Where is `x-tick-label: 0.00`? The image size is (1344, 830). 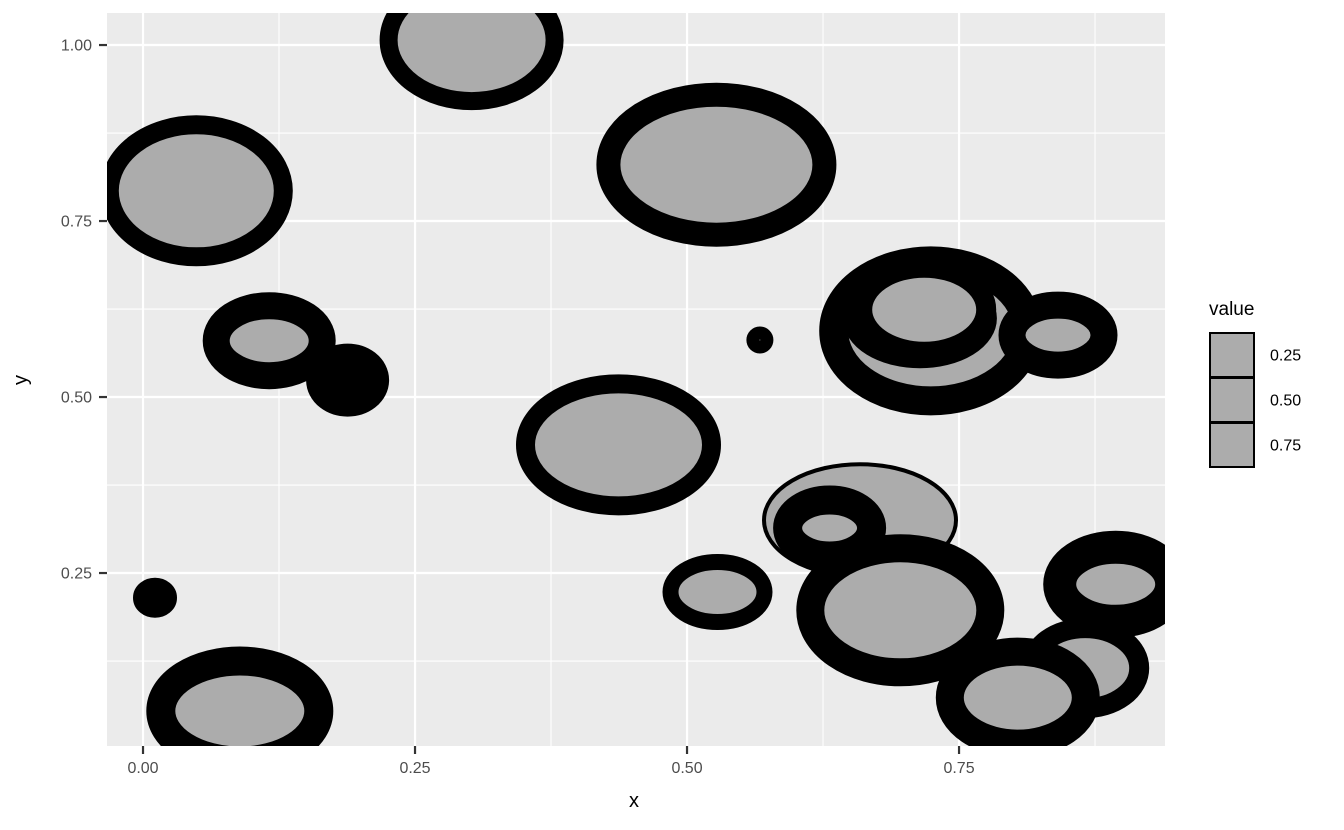 x-tick-label: 0.00 is located at coordinates (142, 768).